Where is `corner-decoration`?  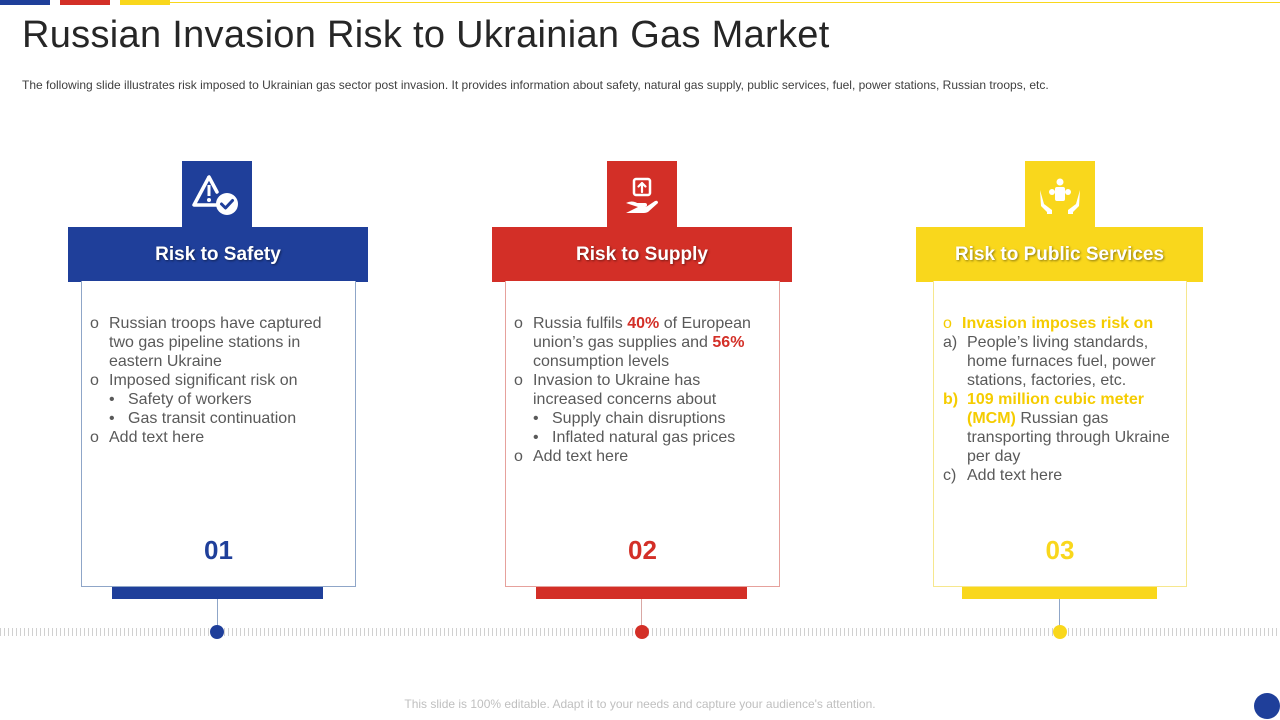
corner-decoration is located at coordinates (1267, 706).